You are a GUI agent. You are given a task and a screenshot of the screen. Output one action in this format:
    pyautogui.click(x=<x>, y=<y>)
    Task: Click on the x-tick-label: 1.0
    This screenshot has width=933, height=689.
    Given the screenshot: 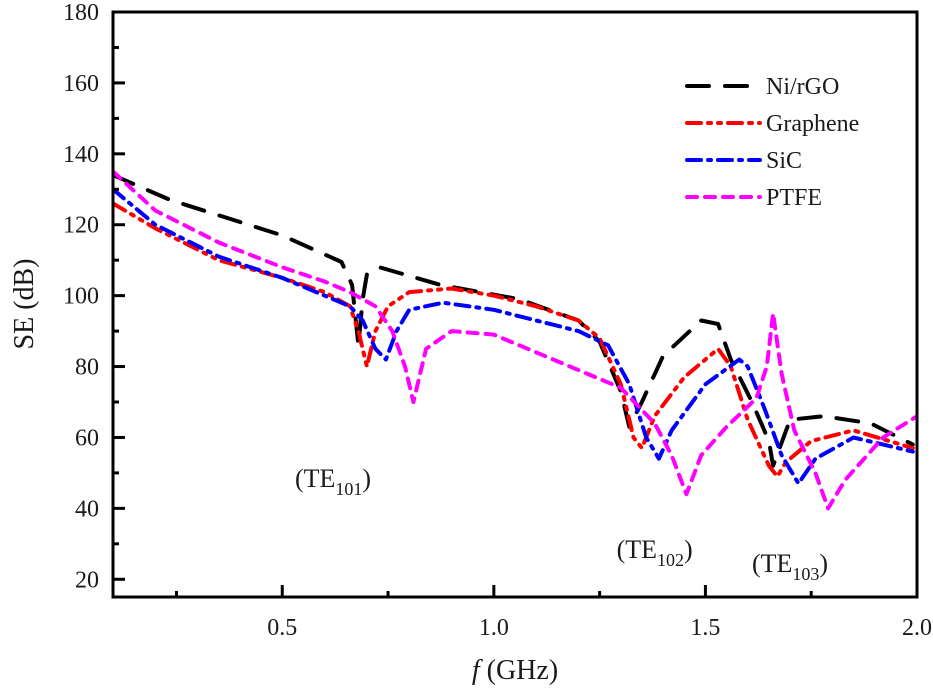 What is the action you would take?
    pyautogui.click(x=494, y=628)
    